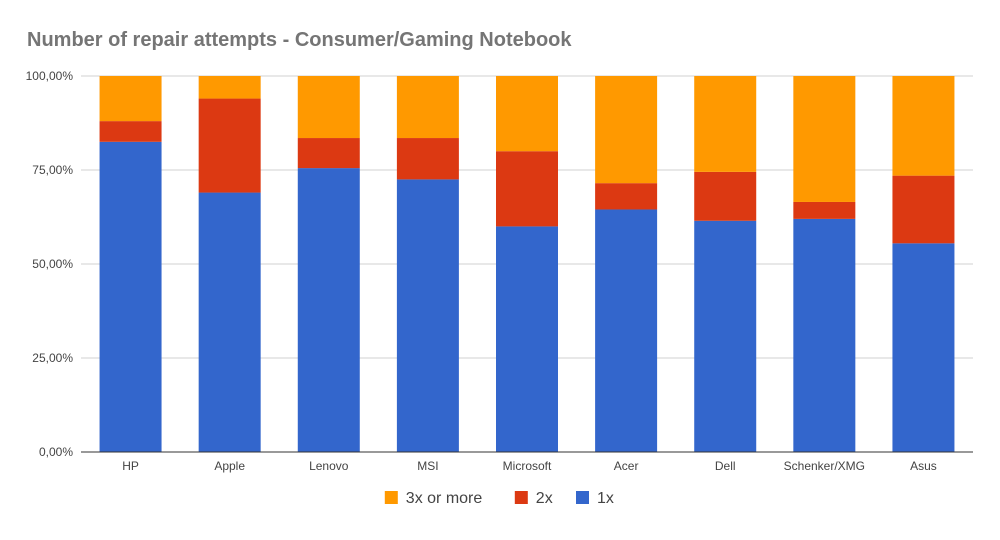 This screenshot has height=540, width=1000. I want to click on x-tick-label: Schenker/XMG, so click(824, 466).